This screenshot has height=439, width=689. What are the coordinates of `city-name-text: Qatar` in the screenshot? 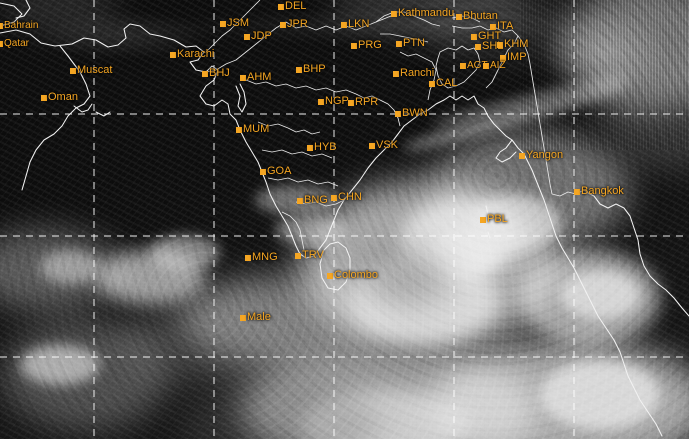 It's located at (17, 43).